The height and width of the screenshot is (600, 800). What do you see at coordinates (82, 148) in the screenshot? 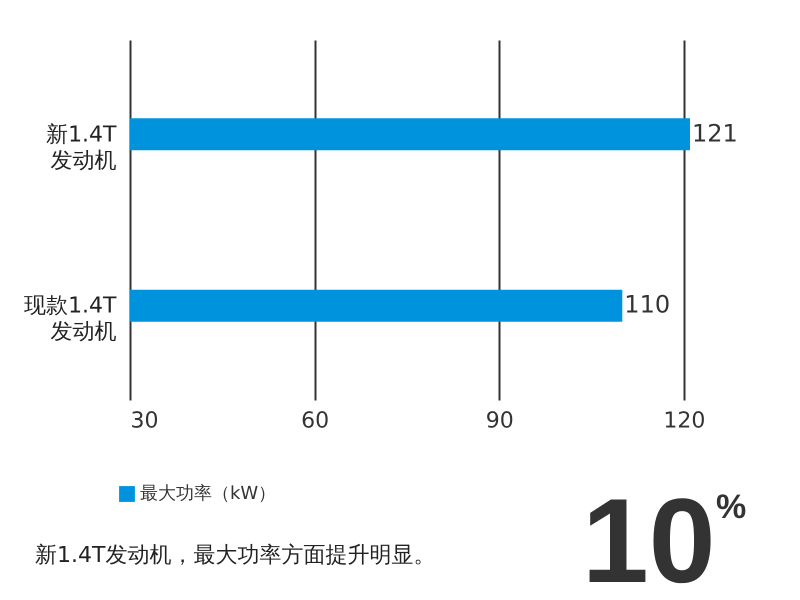
I see `y-tick-label: 新1.4T发动机` at bounding box center [82, 148].